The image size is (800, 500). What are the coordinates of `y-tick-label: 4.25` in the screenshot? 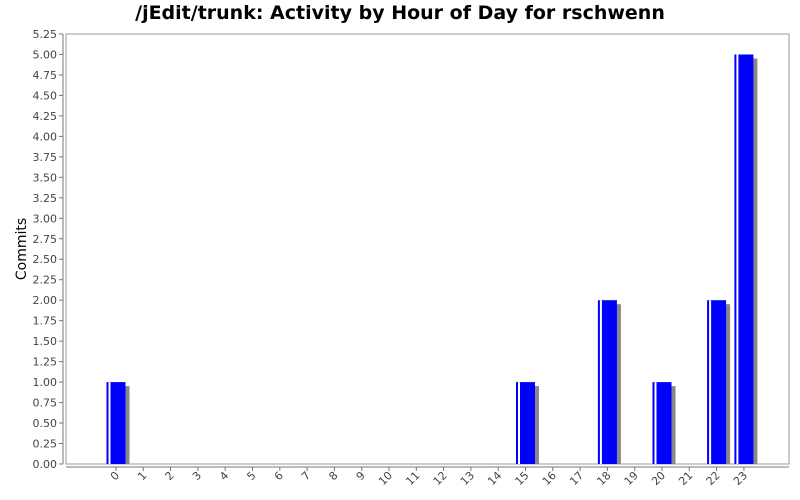 It's located at (45, 116).